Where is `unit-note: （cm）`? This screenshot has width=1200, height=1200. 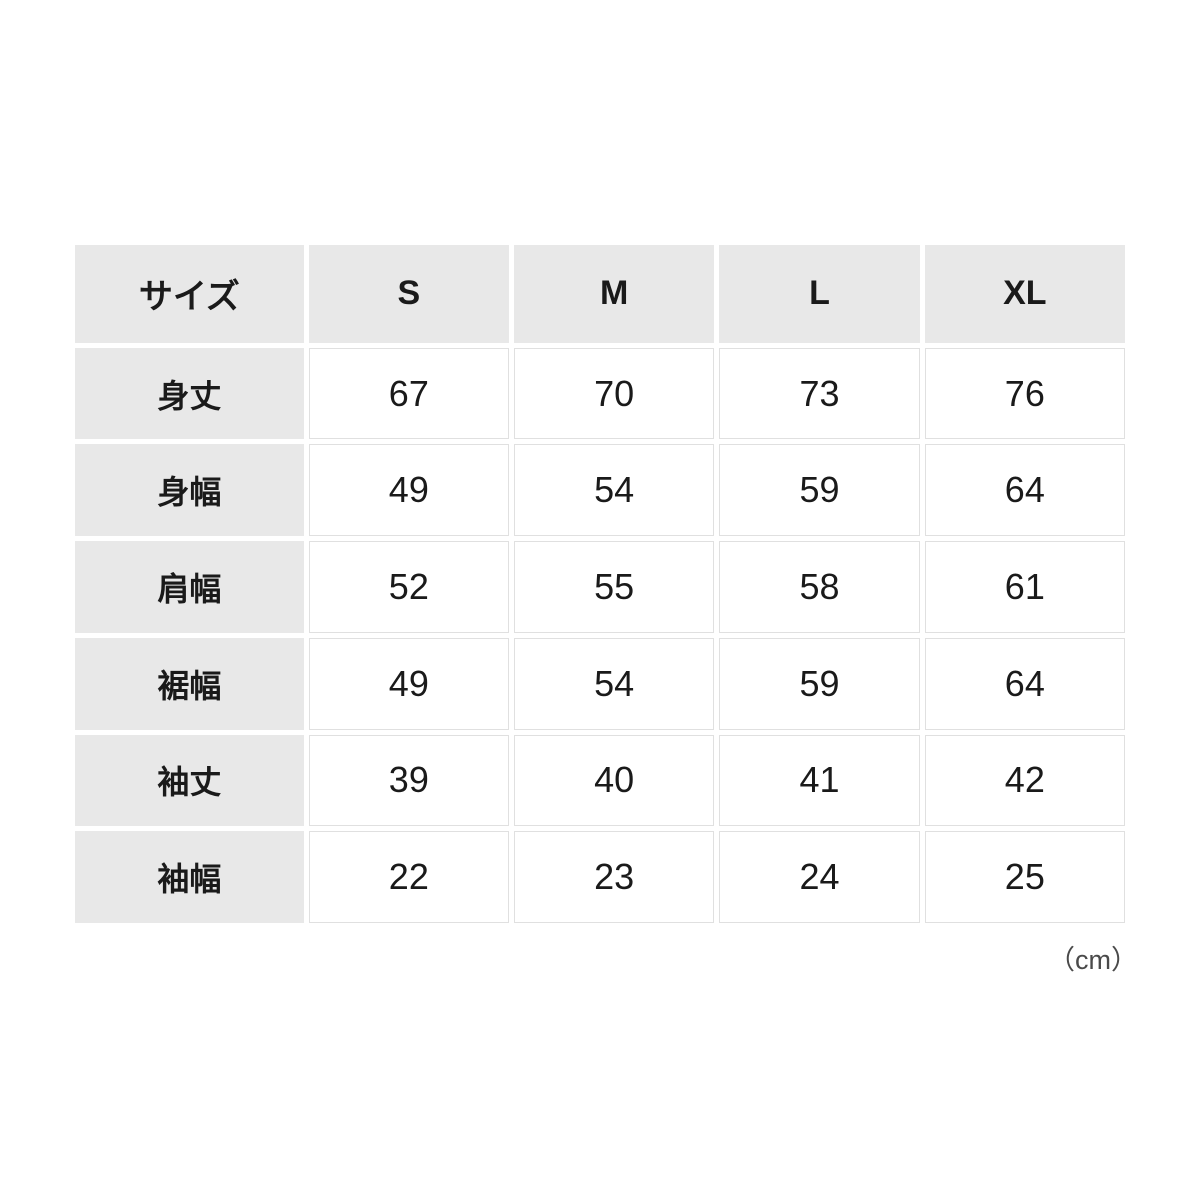 unit-note: （cm） is located at coordinates (1093, 960).